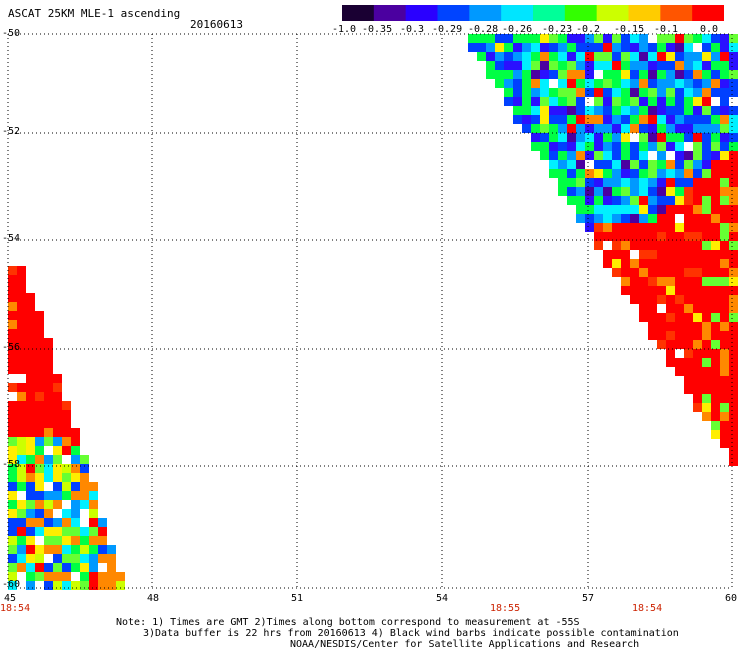  Describe the element at coordinates (11, 347) in the screenshot. I see `lat-label-56: -56` at that location.